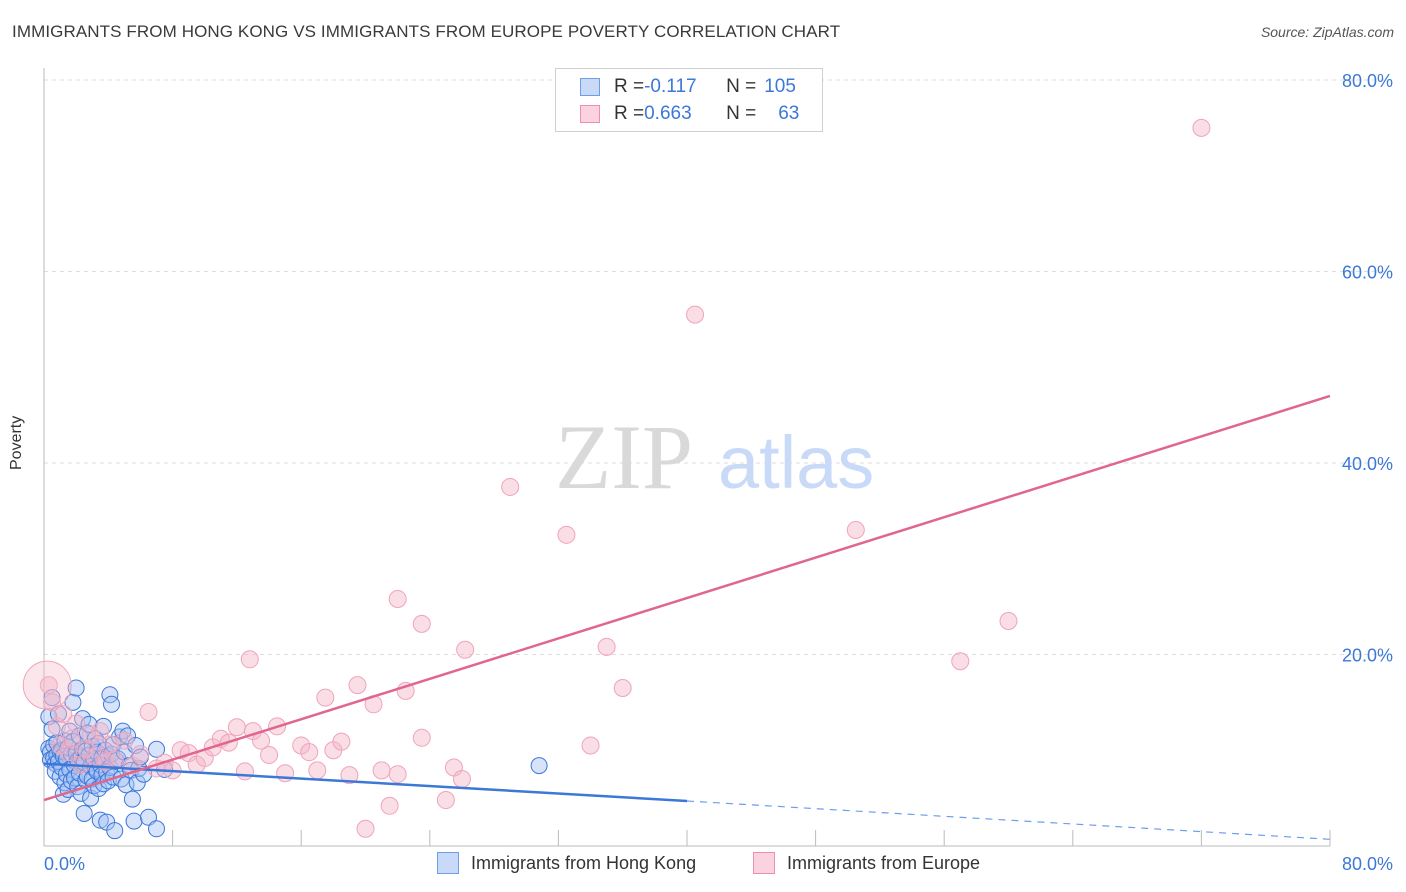 This screenshot has width=1406, height=892. What do you see at coordinates (670, 86) in the screenshot?
I see `legend-r-value: -0.117` at bounding box center [670, 86].